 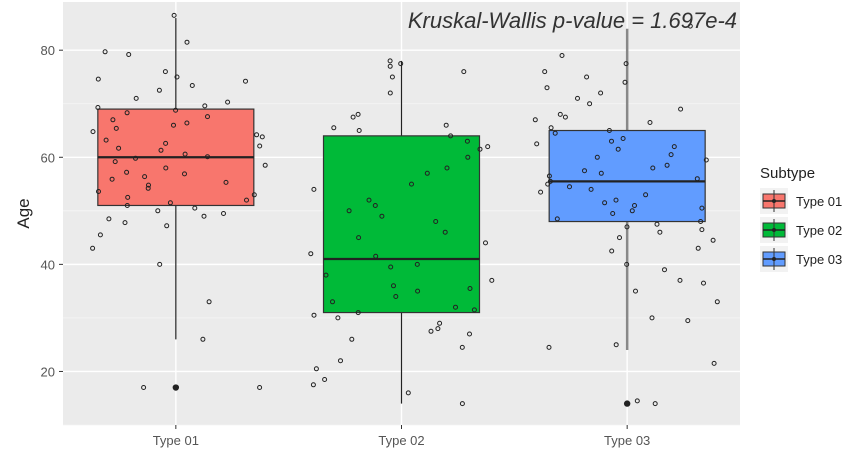 I want to click on legend-item-type-03: Type 03, so click(x=801, y=259).